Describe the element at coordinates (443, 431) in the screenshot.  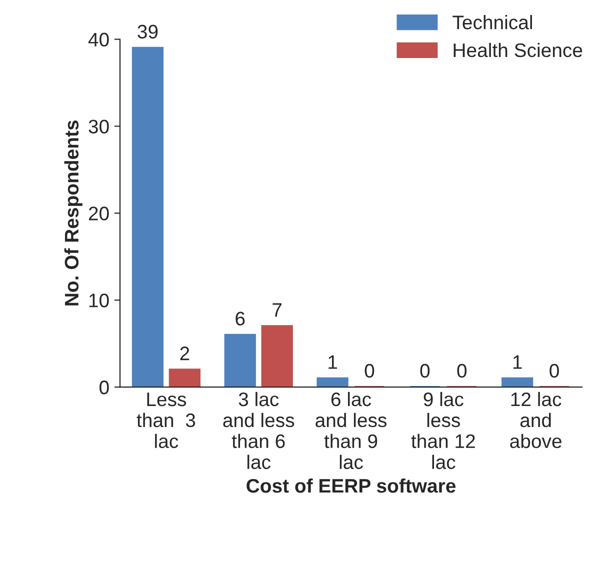
I see `x-tick-label: 9 lac less than 12 lac` at that location.